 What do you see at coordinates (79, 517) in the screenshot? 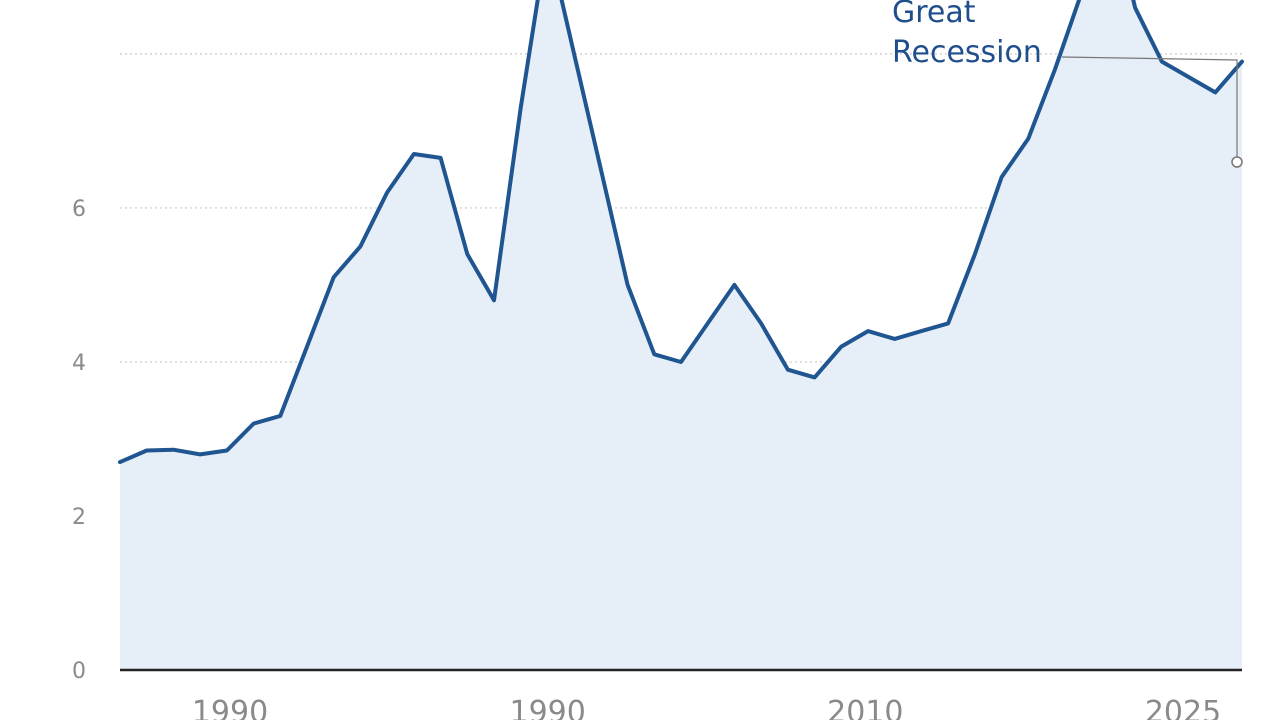
I see `y-tick-label: 2` at bounding box center [79, 517].